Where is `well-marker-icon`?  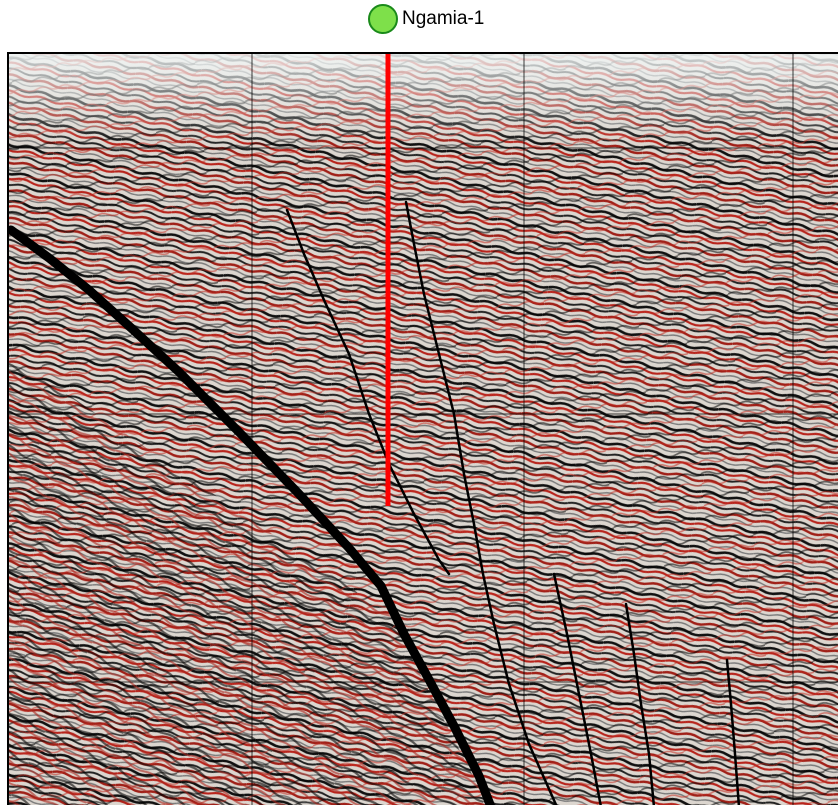 well-marker-icon is located at coordinates (383, 19).